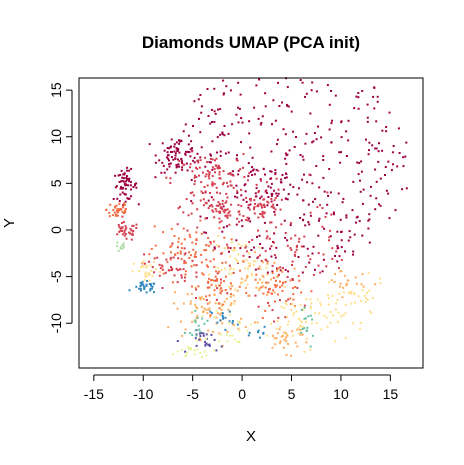  Describe the element at coordinates (251, 42) in the screenshot. I see `chart-title: Diamonds UMAP (PCA init)` at that location.